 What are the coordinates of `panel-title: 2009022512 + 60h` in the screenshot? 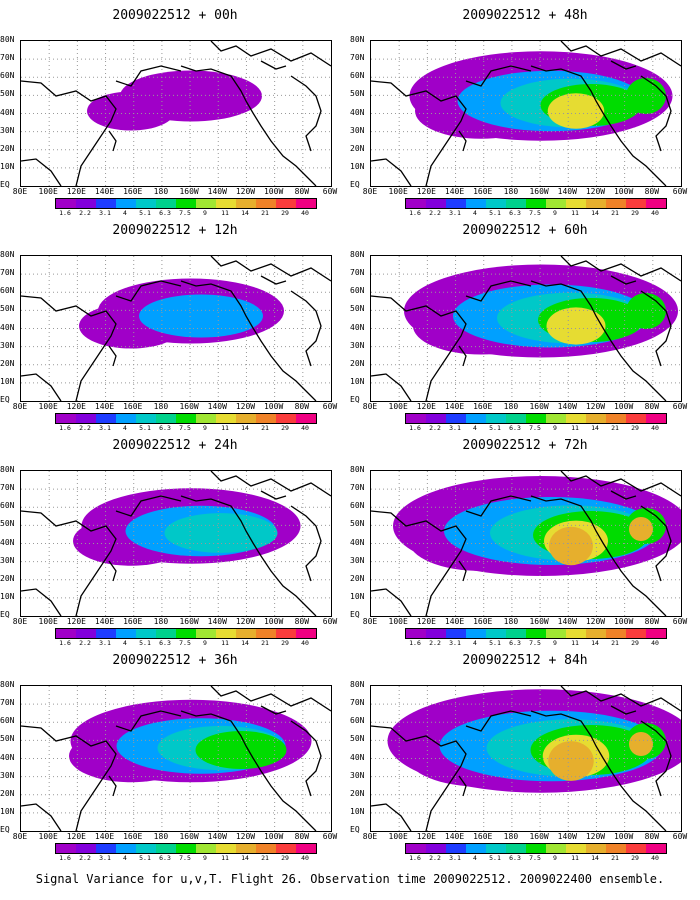 It's located at (525, 230).